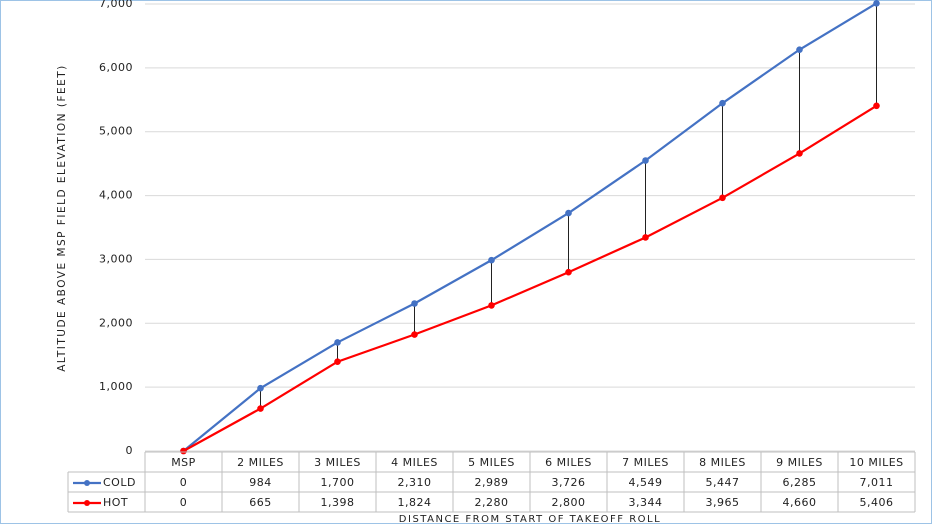  What do you see at coordinates (130, 450) in the screenshot?
I see `y-tick-label: 0` at bounding box center [130, 450].